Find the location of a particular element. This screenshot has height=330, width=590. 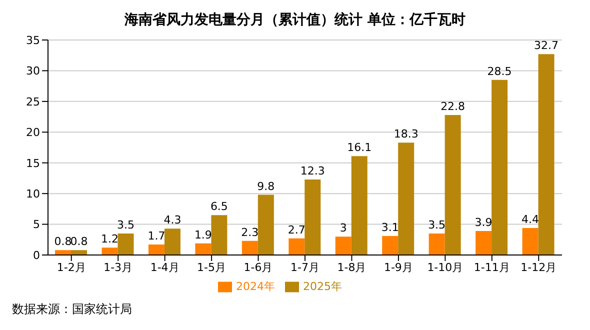

data-label: 4.3 is located at coordinates (173, 220).